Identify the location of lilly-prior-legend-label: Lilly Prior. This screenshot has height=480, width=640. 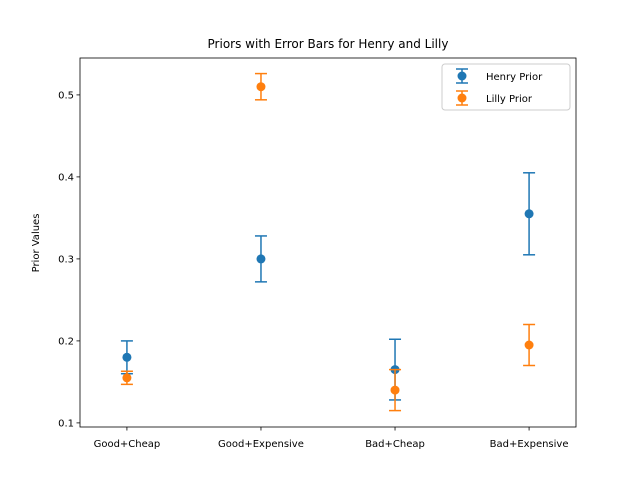
(509, 99).